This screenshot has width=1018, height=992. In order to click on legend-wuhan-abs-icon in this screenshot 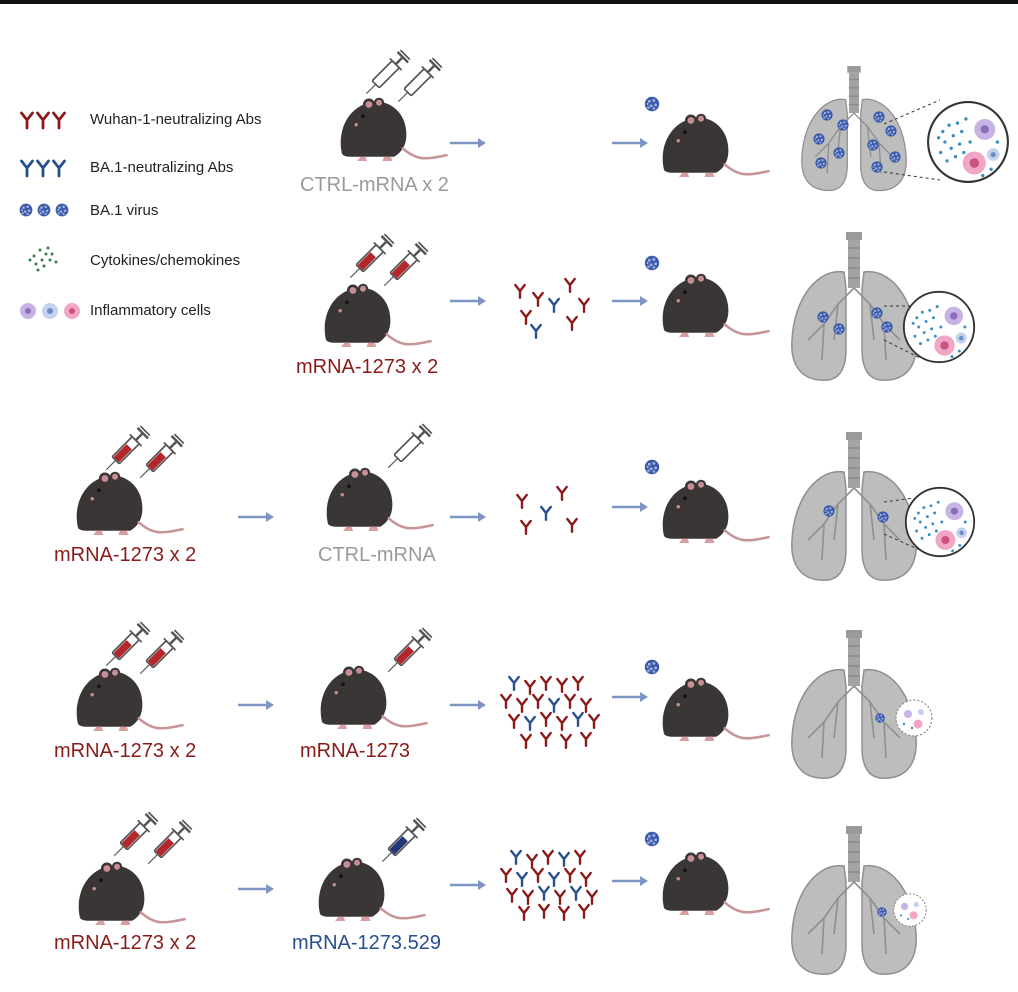, I will do `click(43, 120)`.